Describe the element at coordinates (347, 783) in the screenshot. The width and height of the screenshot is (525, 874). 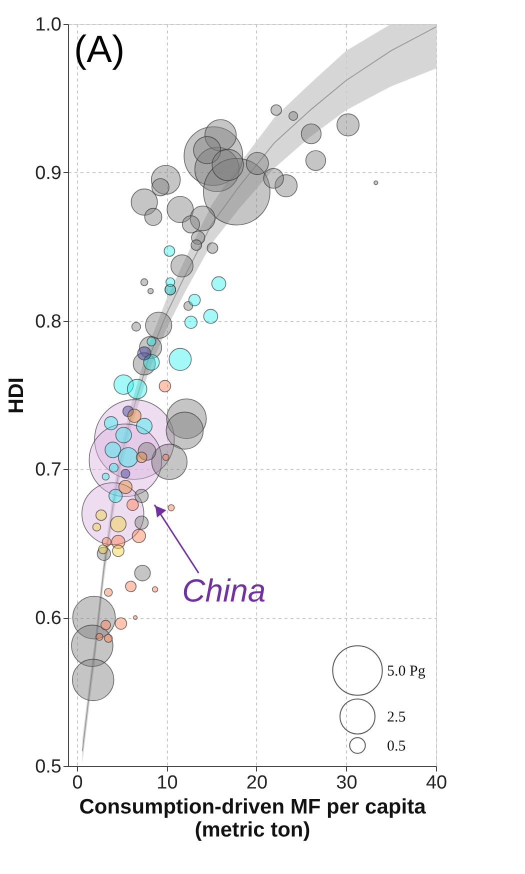
I see `x-tick-label: 30` at that location.